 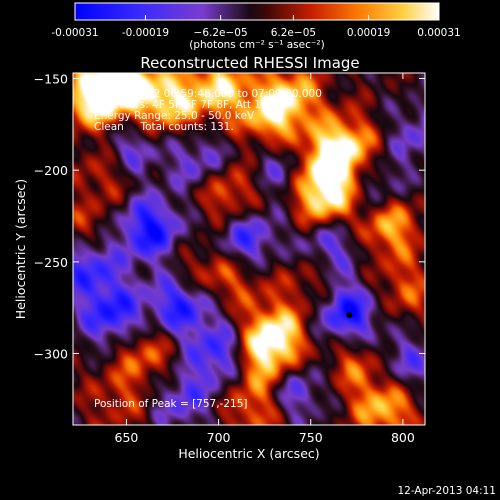 What do you see at coordinates (51, 262) in the screenshot?
I see `y-tick-label: −250` at bounding box center [51, 262].